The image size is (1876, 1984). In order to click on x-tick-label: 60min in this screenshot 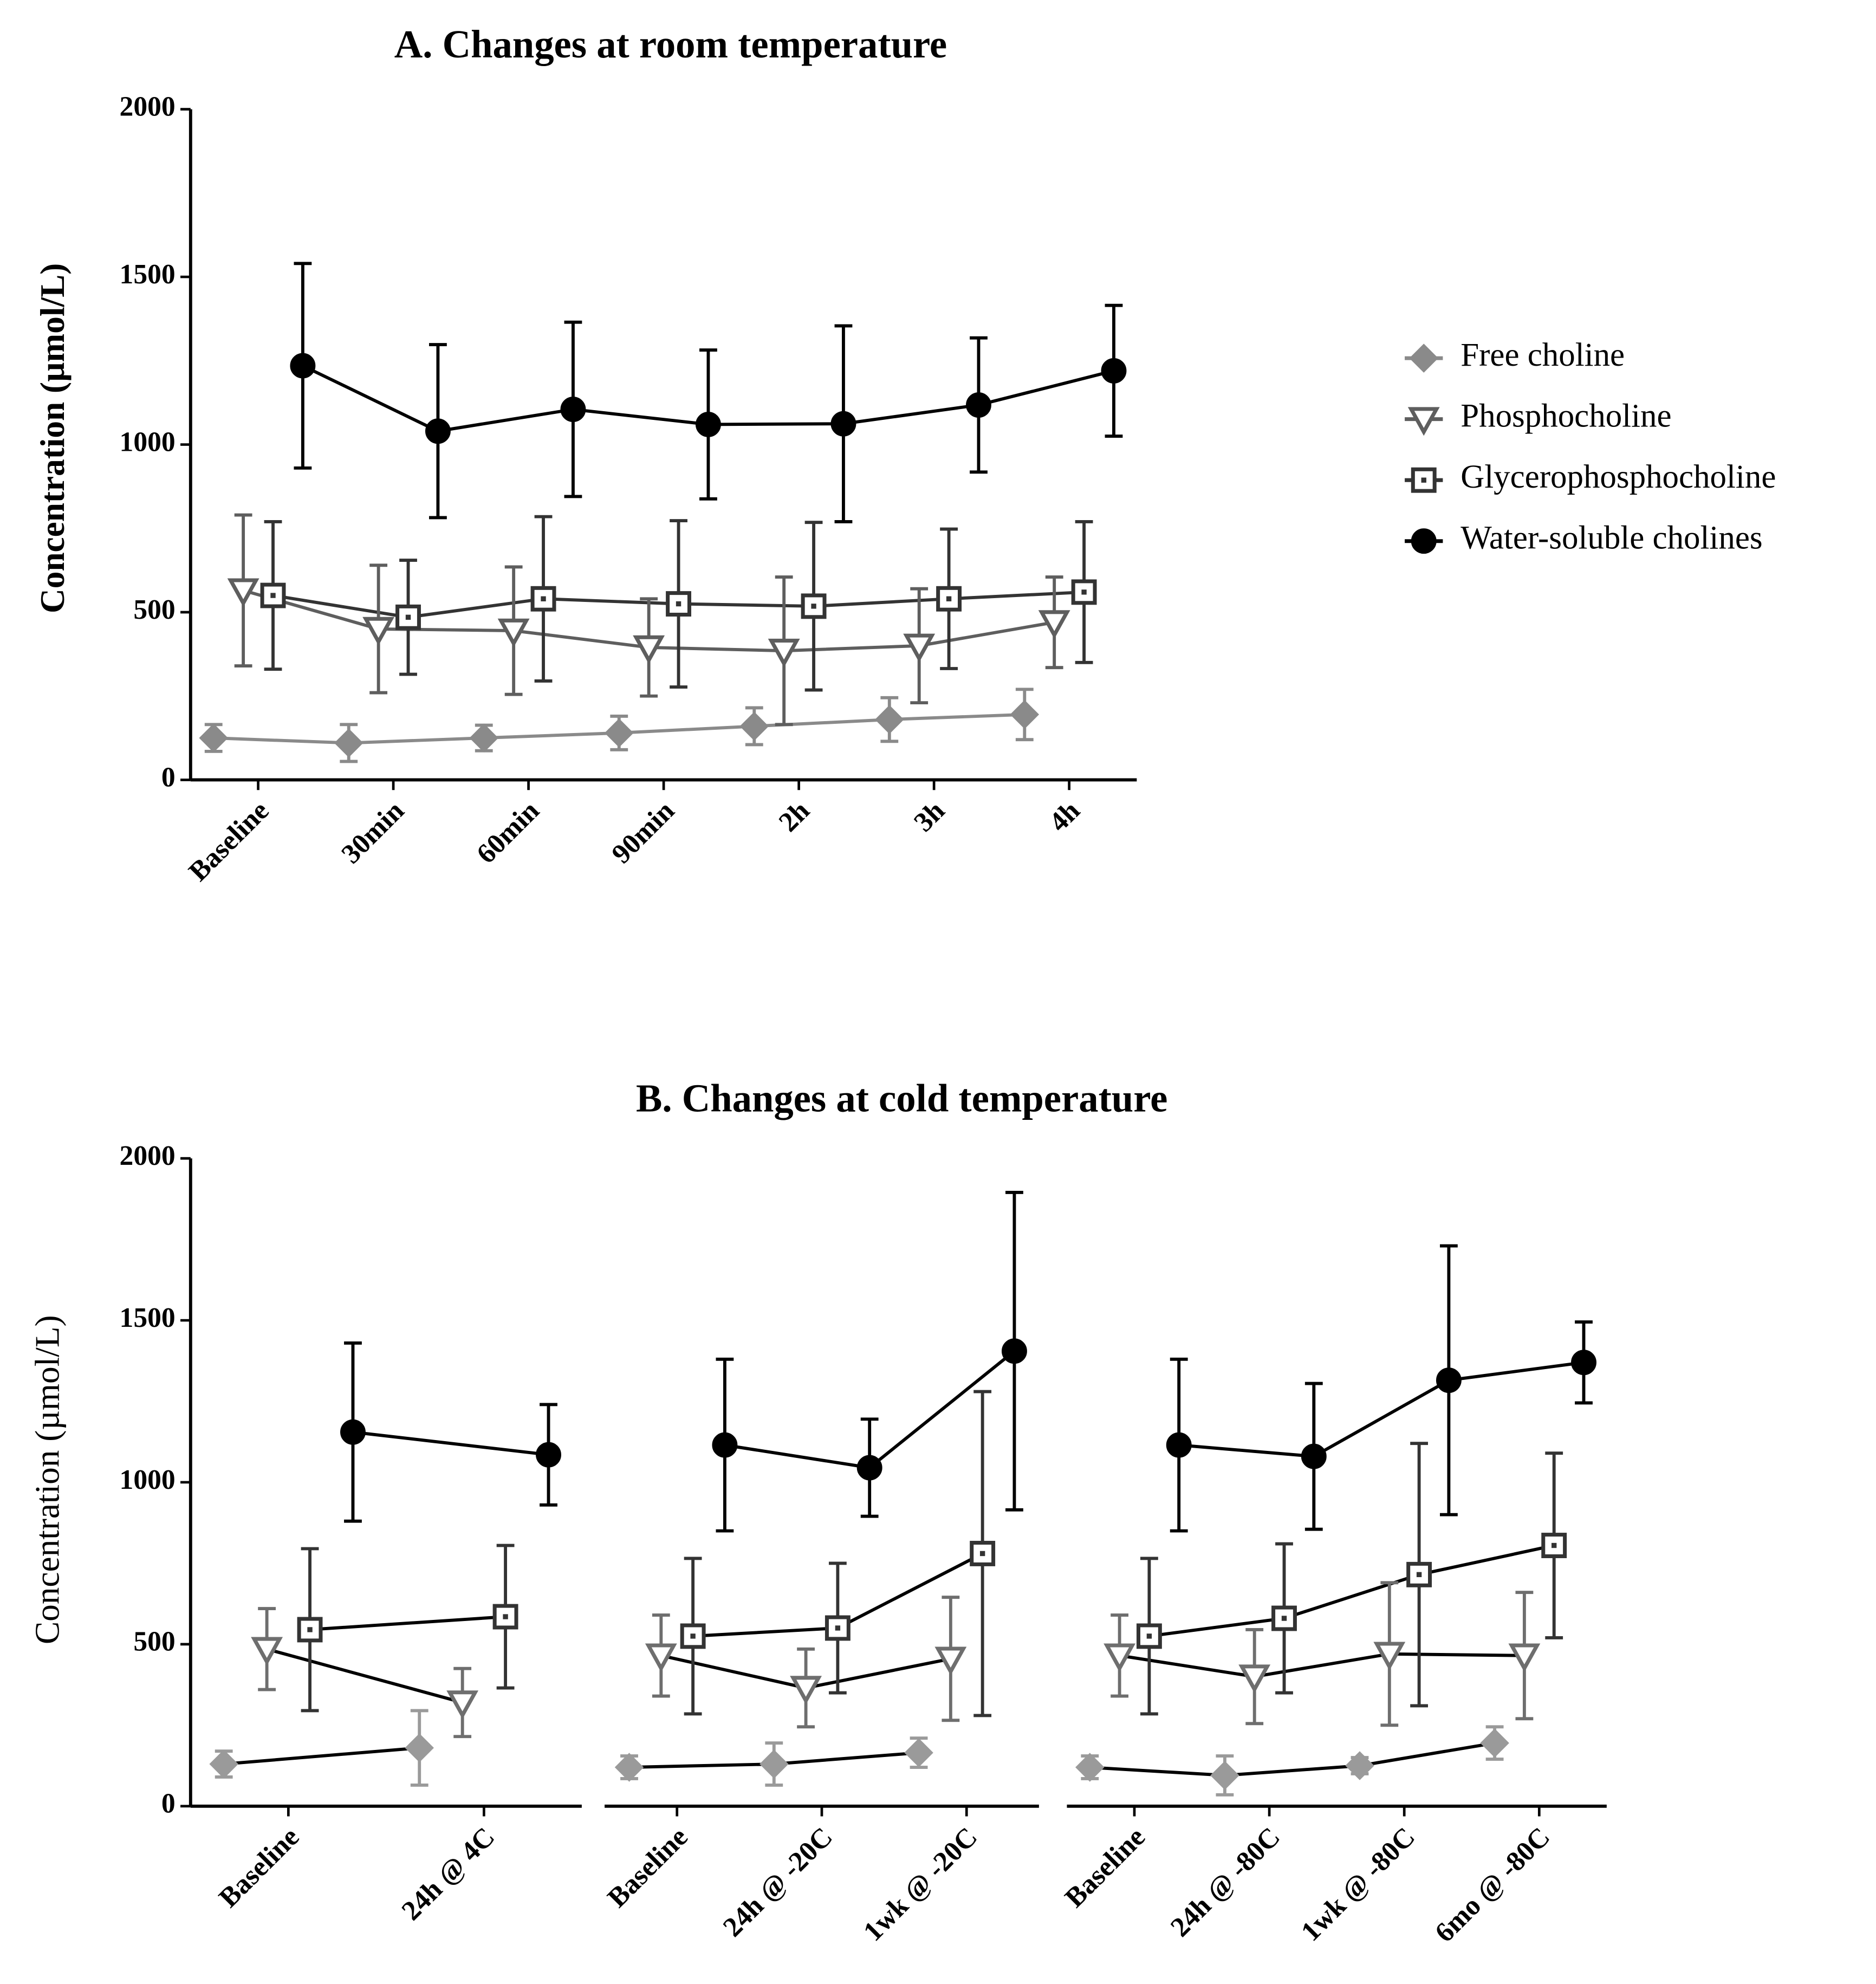, I will do `click(508, 833)`.